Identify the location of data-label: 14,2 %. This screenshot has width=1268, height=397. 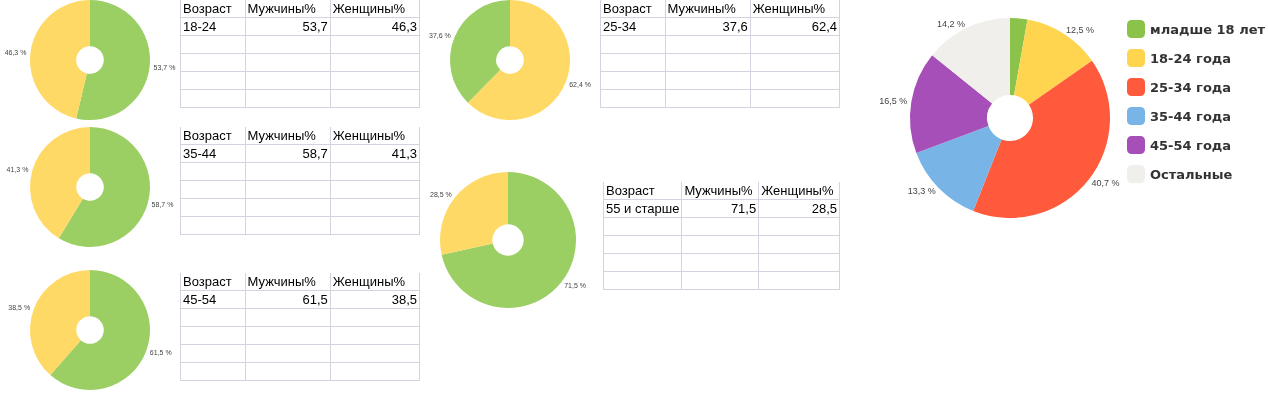
(951, 24).